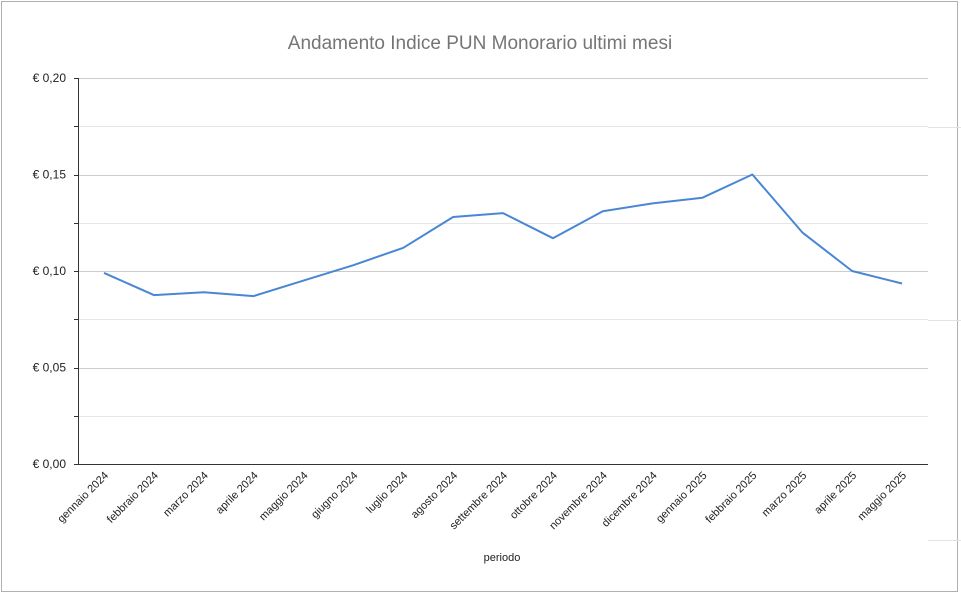  I want to click on x-tick-label: giugno 2024, so click(334, 495).